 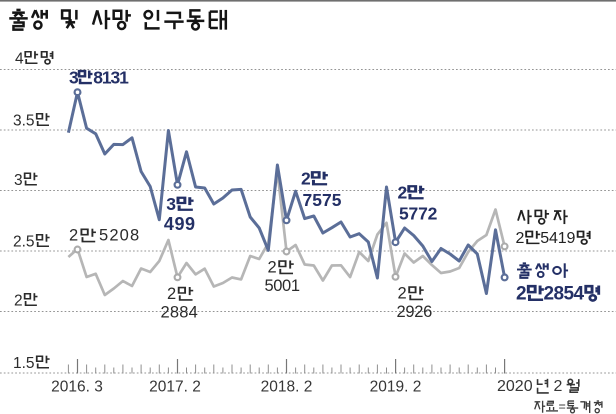 I want to click on svg-text: 2017. 2, so click(x=175, y=387).